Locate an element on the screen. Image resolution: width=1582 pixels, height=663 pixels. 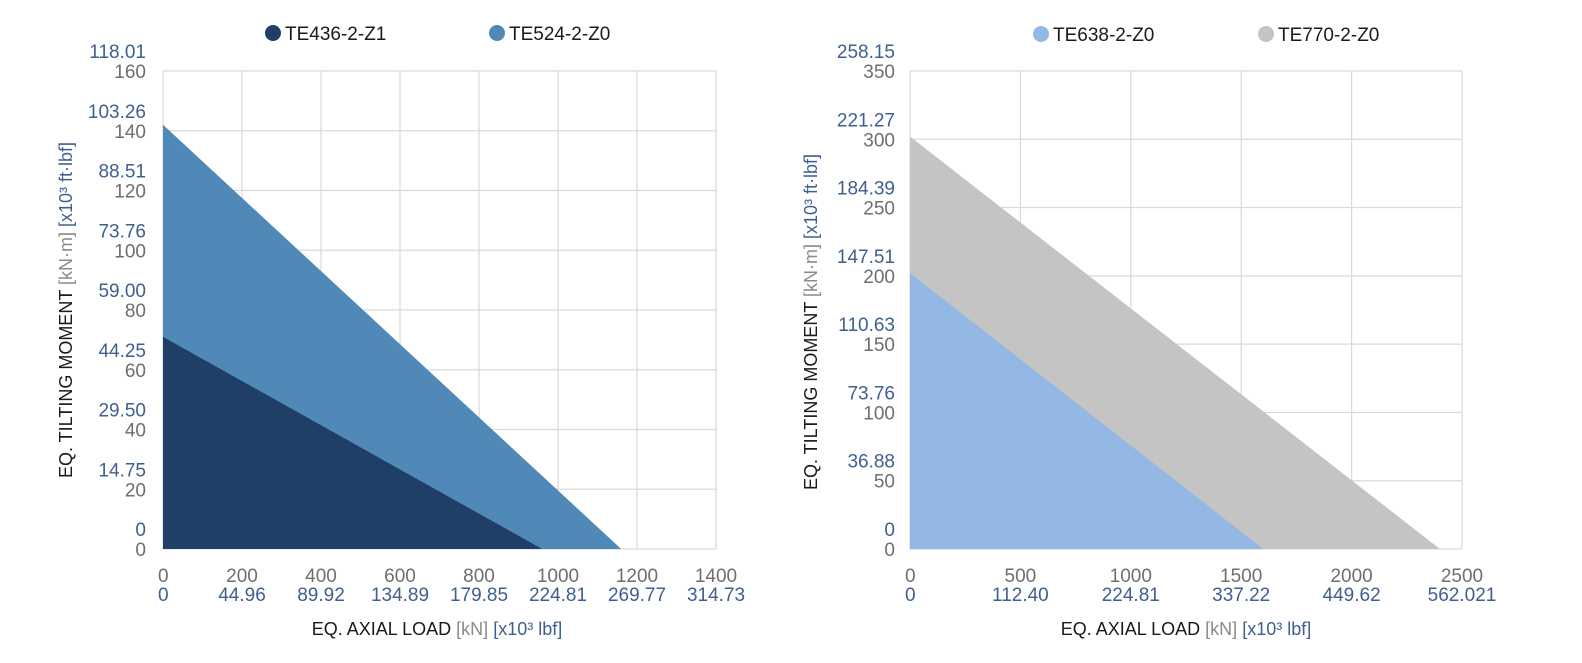
x-tick-label-imperial: 112.40 is located at coordinates (1020, 595).